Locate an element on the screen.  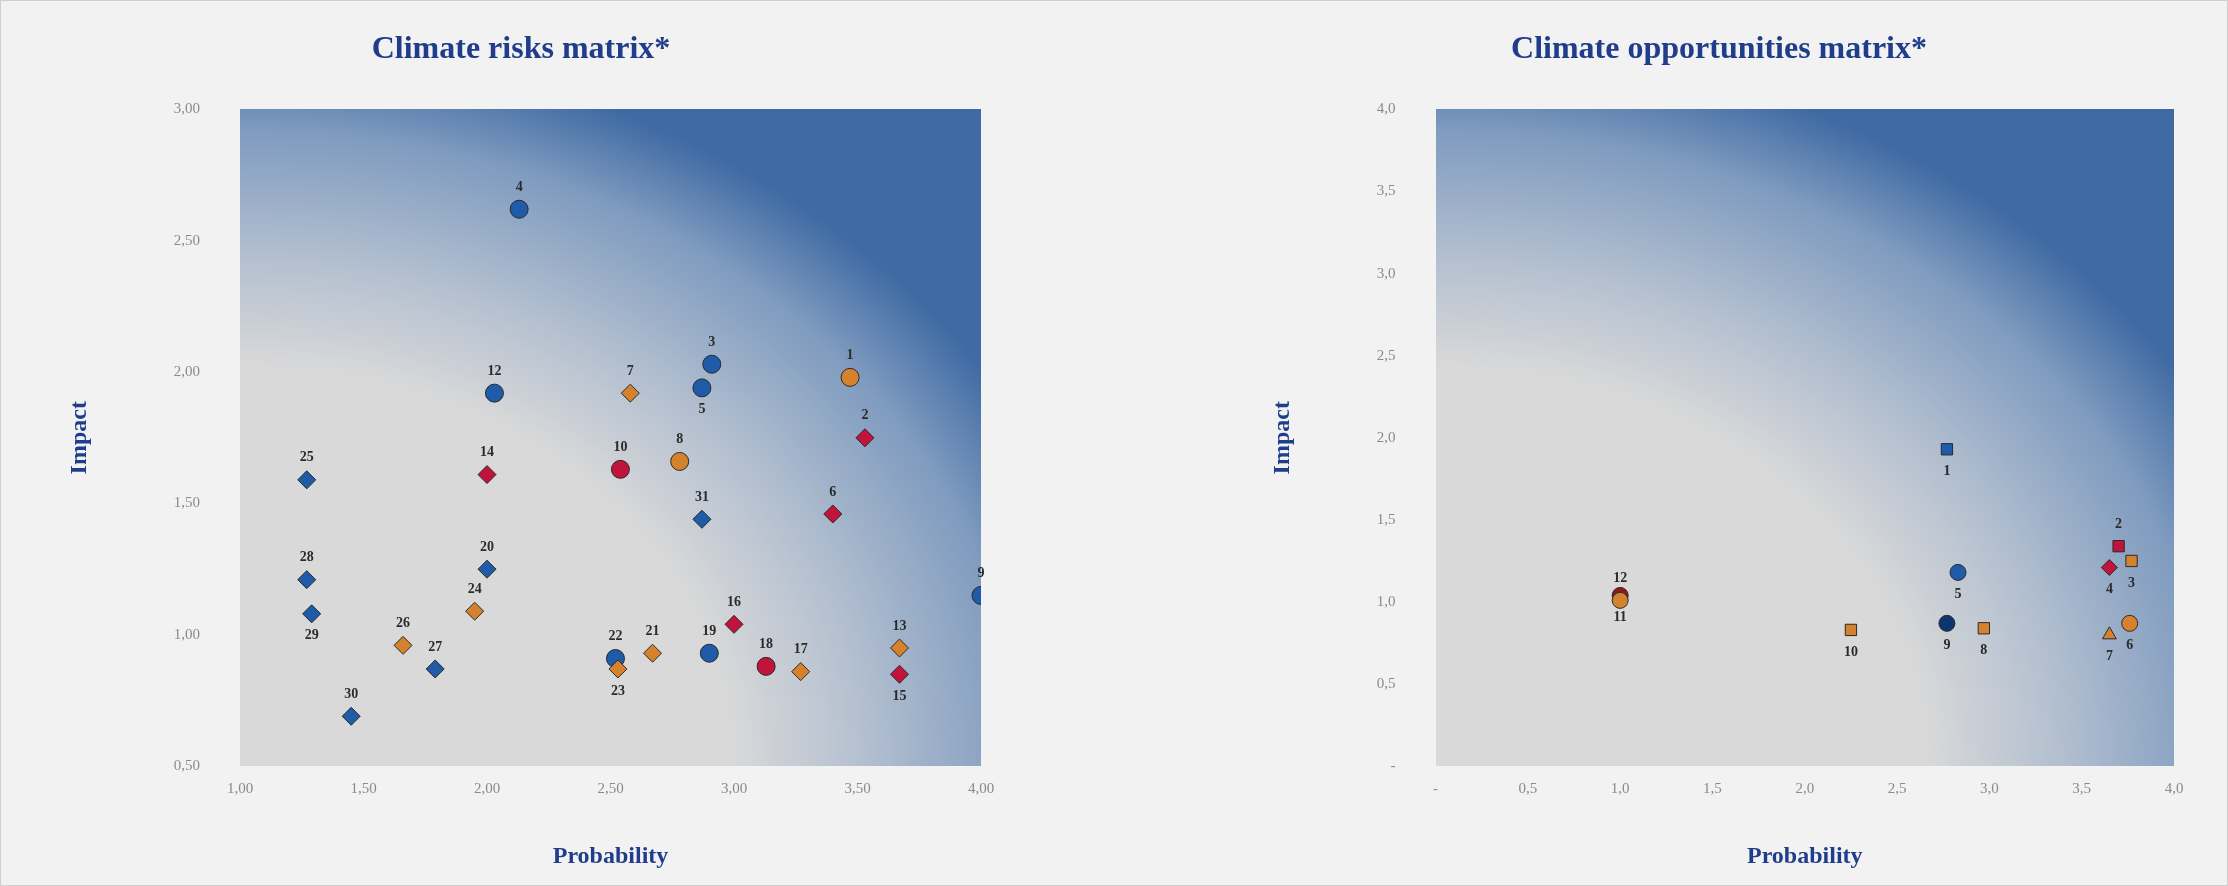
annotation: 18 is located at coordinates (766, 643).